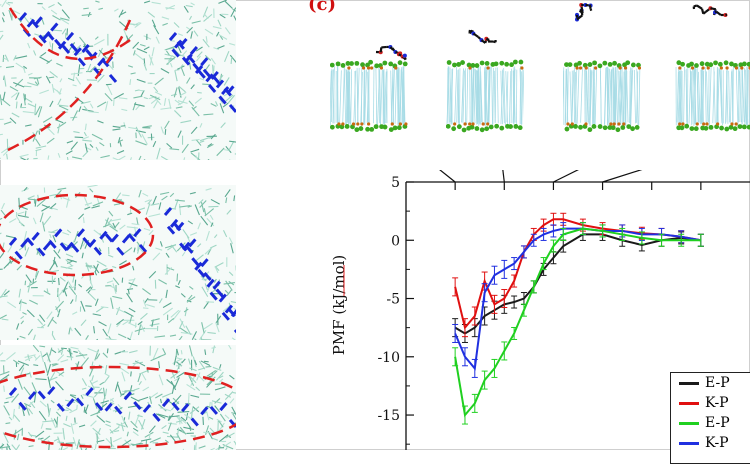 Image resolution: width=750 pixels, height=464 pixels. What do you see at coordinates (395, 241) in the screenshot?
I see `y-tick-label: 0` at bounding box center [395, 241].